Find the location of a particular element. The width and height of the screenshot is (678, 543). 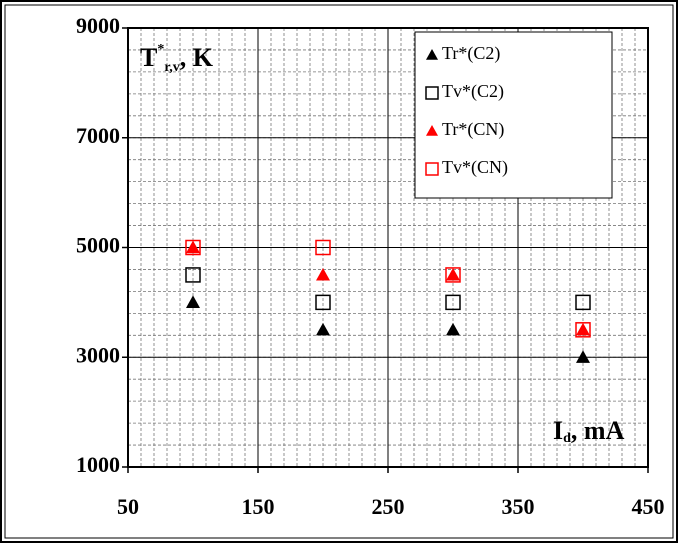

x-axis-label: Id, mA is located at coordinates (589, 431).